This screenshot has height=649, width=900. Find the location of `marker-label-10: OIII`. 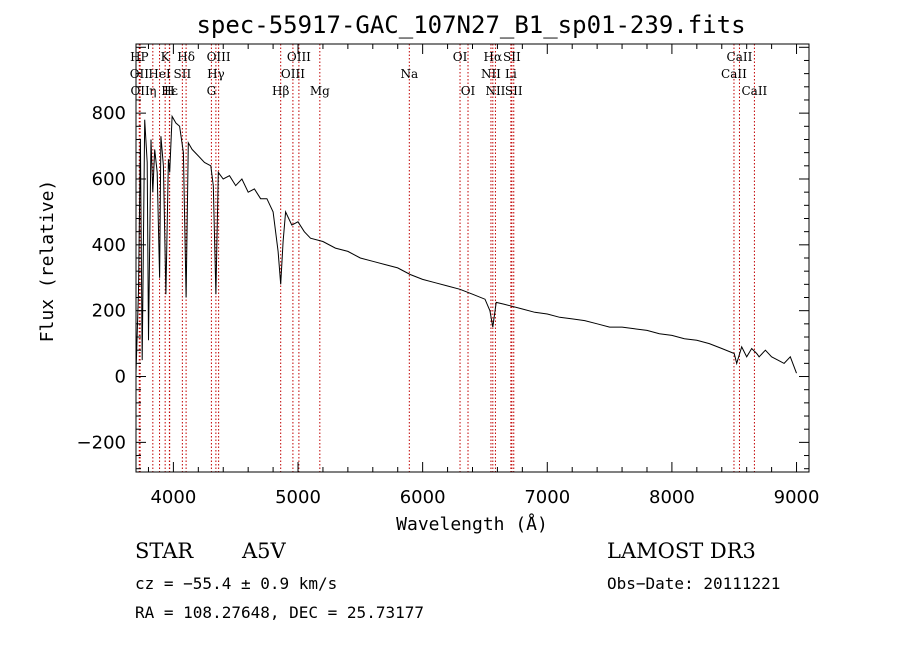

marker-label-10: OIII is located at coordinates (219, 57).